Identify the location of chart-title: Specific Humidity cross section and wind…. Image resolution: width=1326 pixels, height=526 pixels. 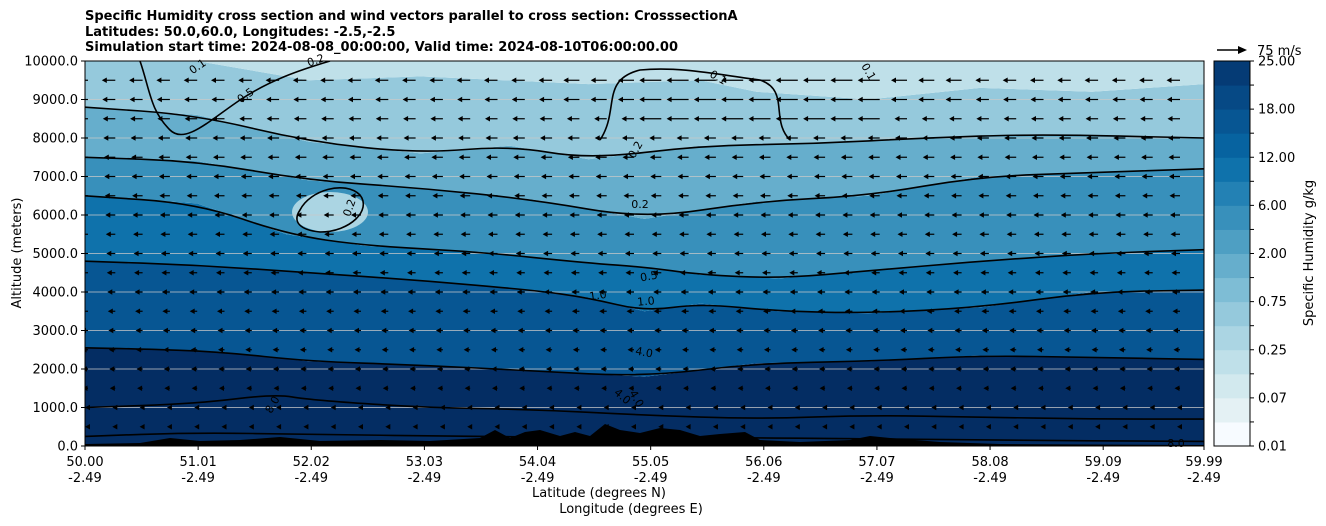
(411, 32).